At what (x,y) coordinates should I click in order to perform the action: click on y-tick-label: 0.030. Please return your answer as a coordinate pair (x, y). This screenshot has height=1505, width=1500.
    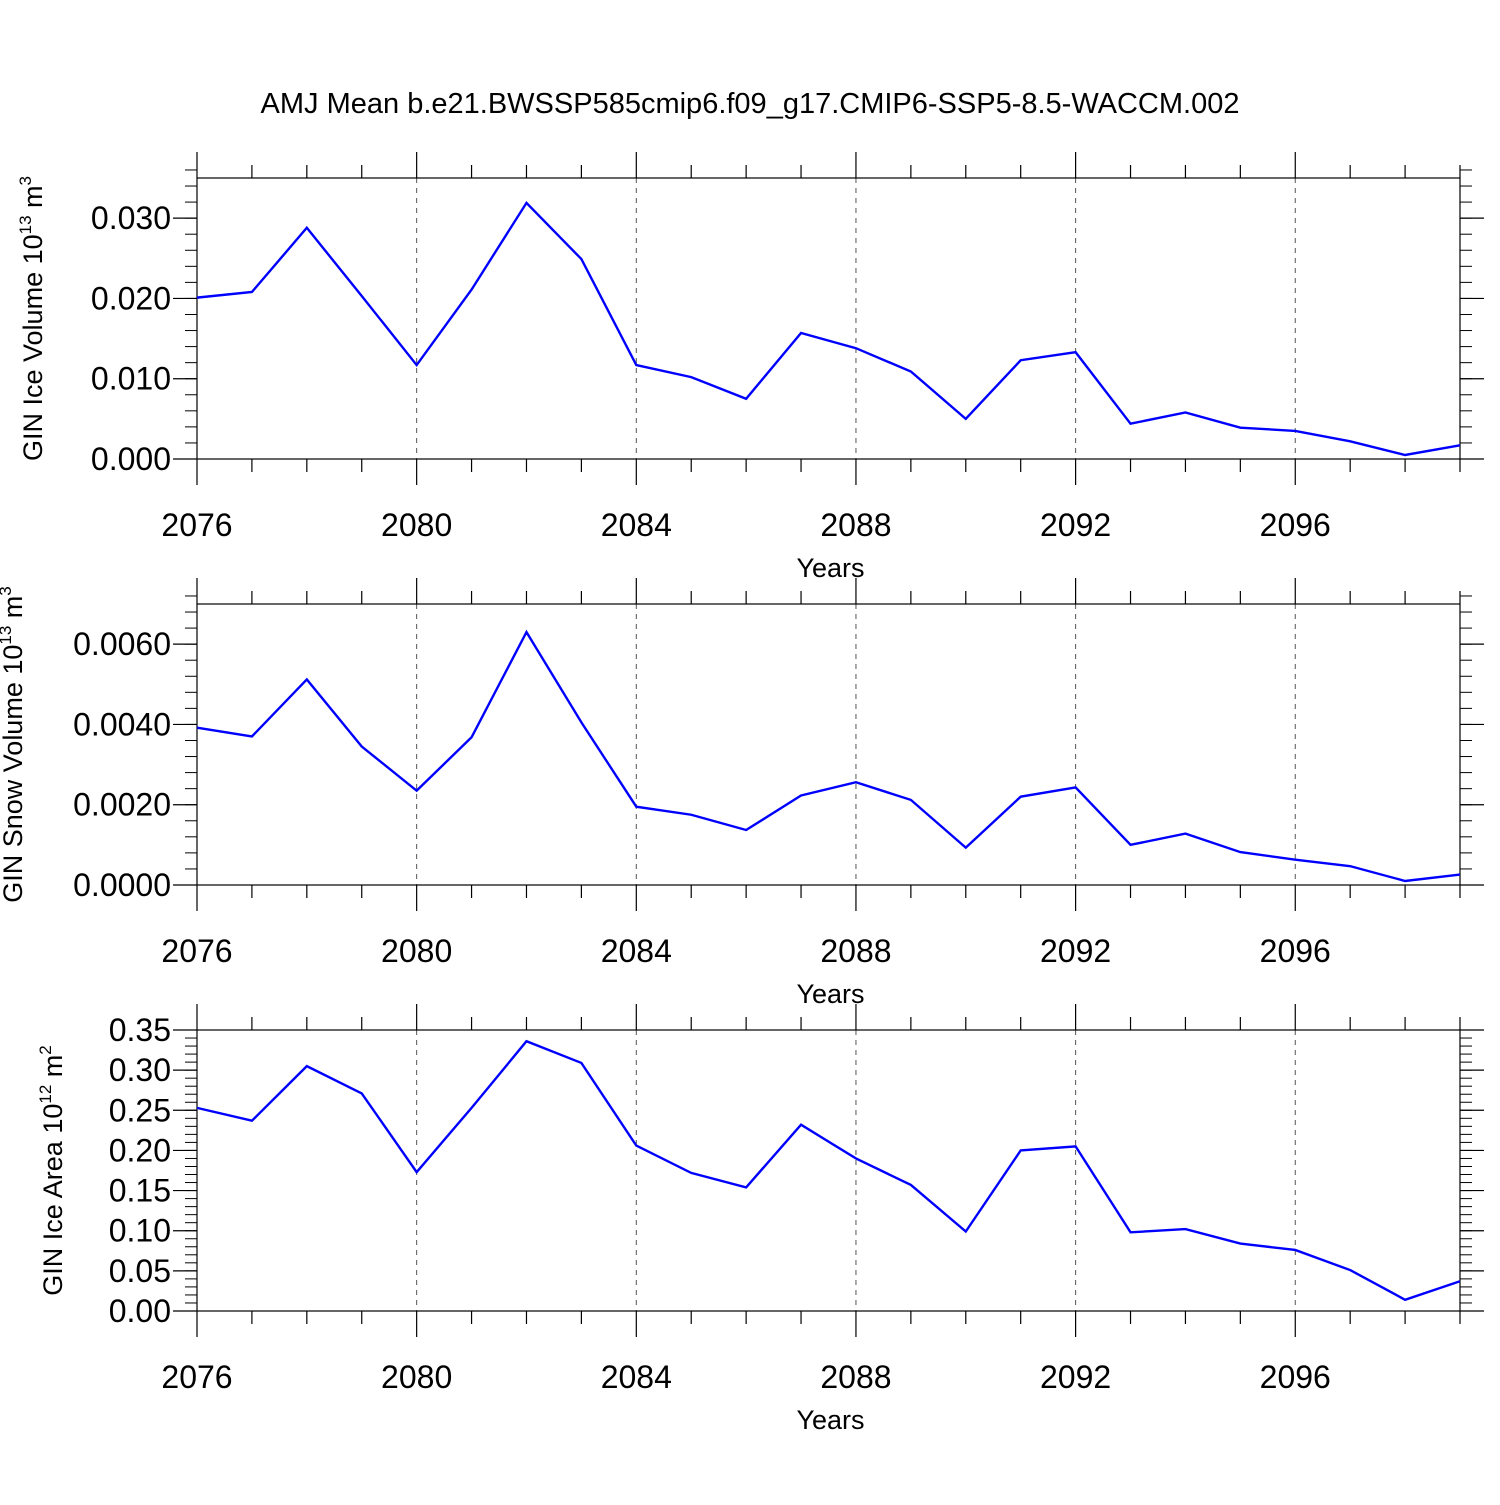
    Looking at the image, I should click on (131, 218).